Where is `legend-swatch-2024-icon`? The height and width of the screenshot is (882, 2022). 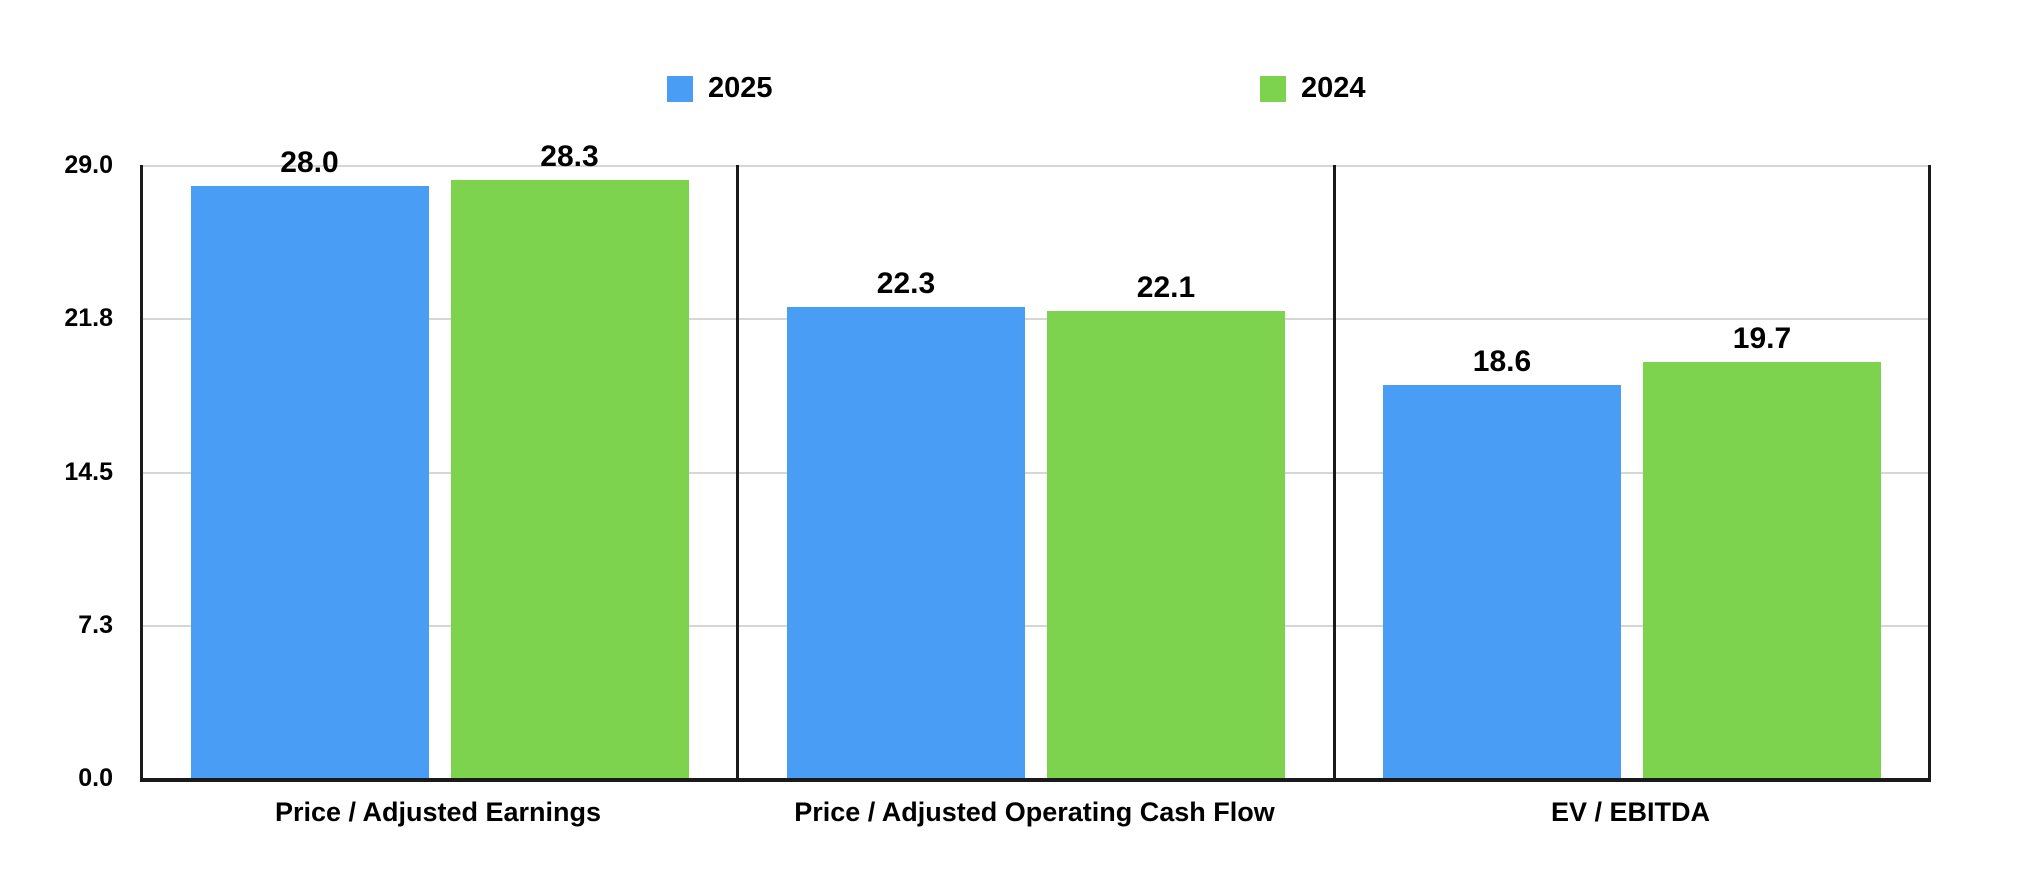
legend-swatch-2024-icon is located at coordinates (1273, 88).